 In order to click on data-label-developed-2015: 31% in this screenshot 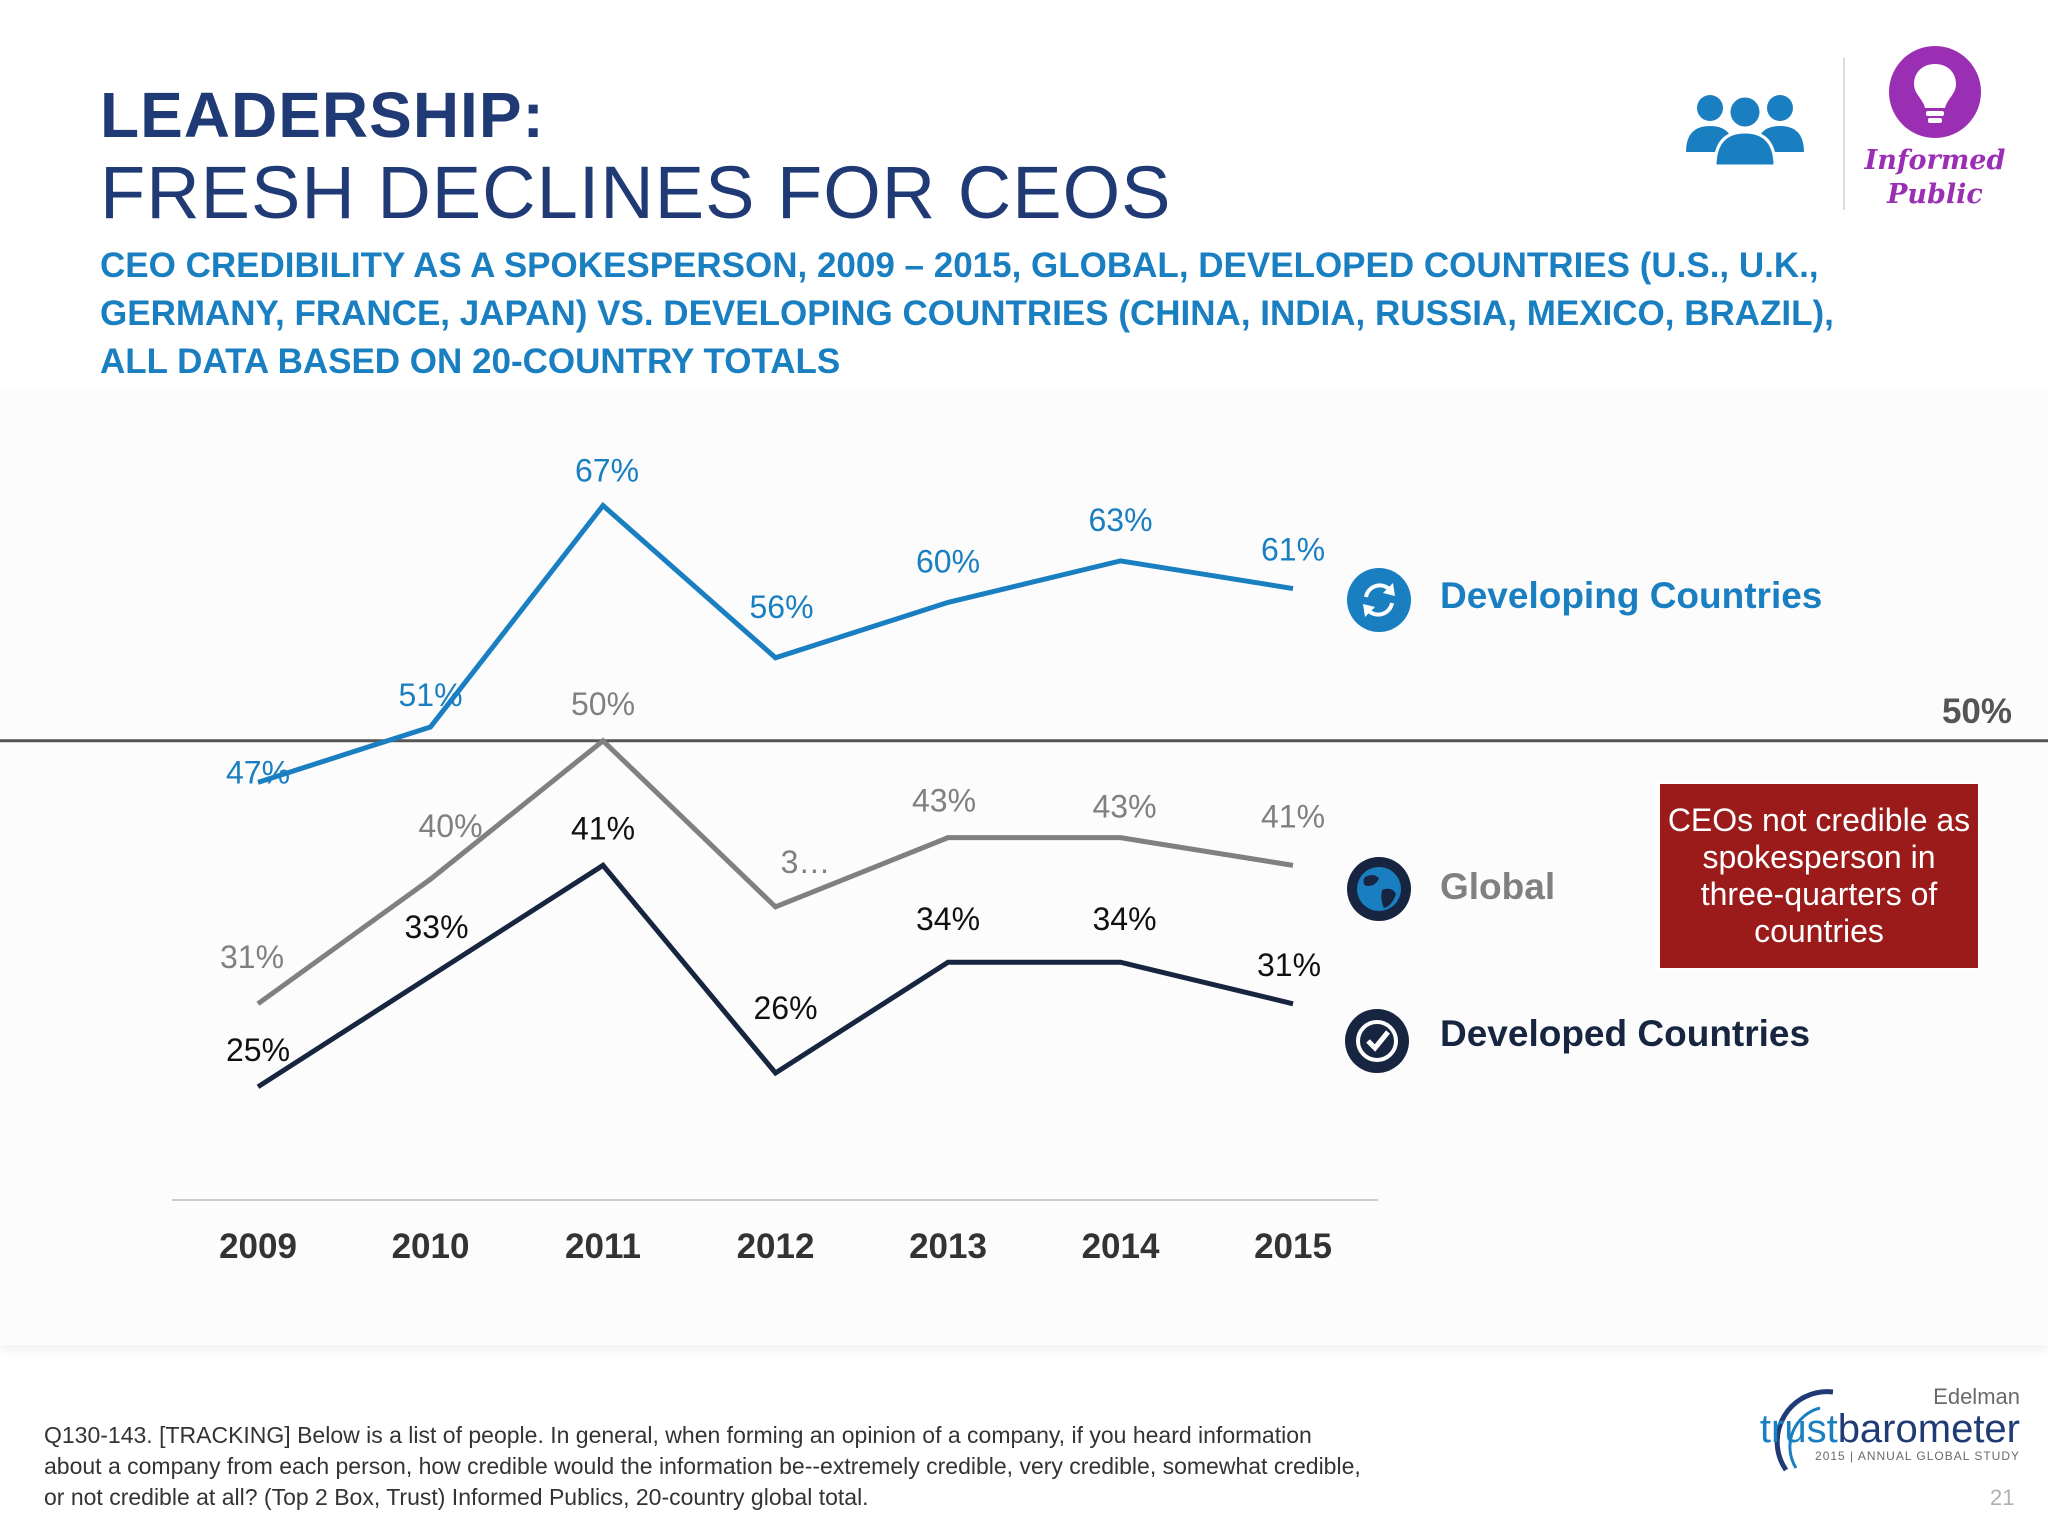, I will do `click(1289, 965)`.